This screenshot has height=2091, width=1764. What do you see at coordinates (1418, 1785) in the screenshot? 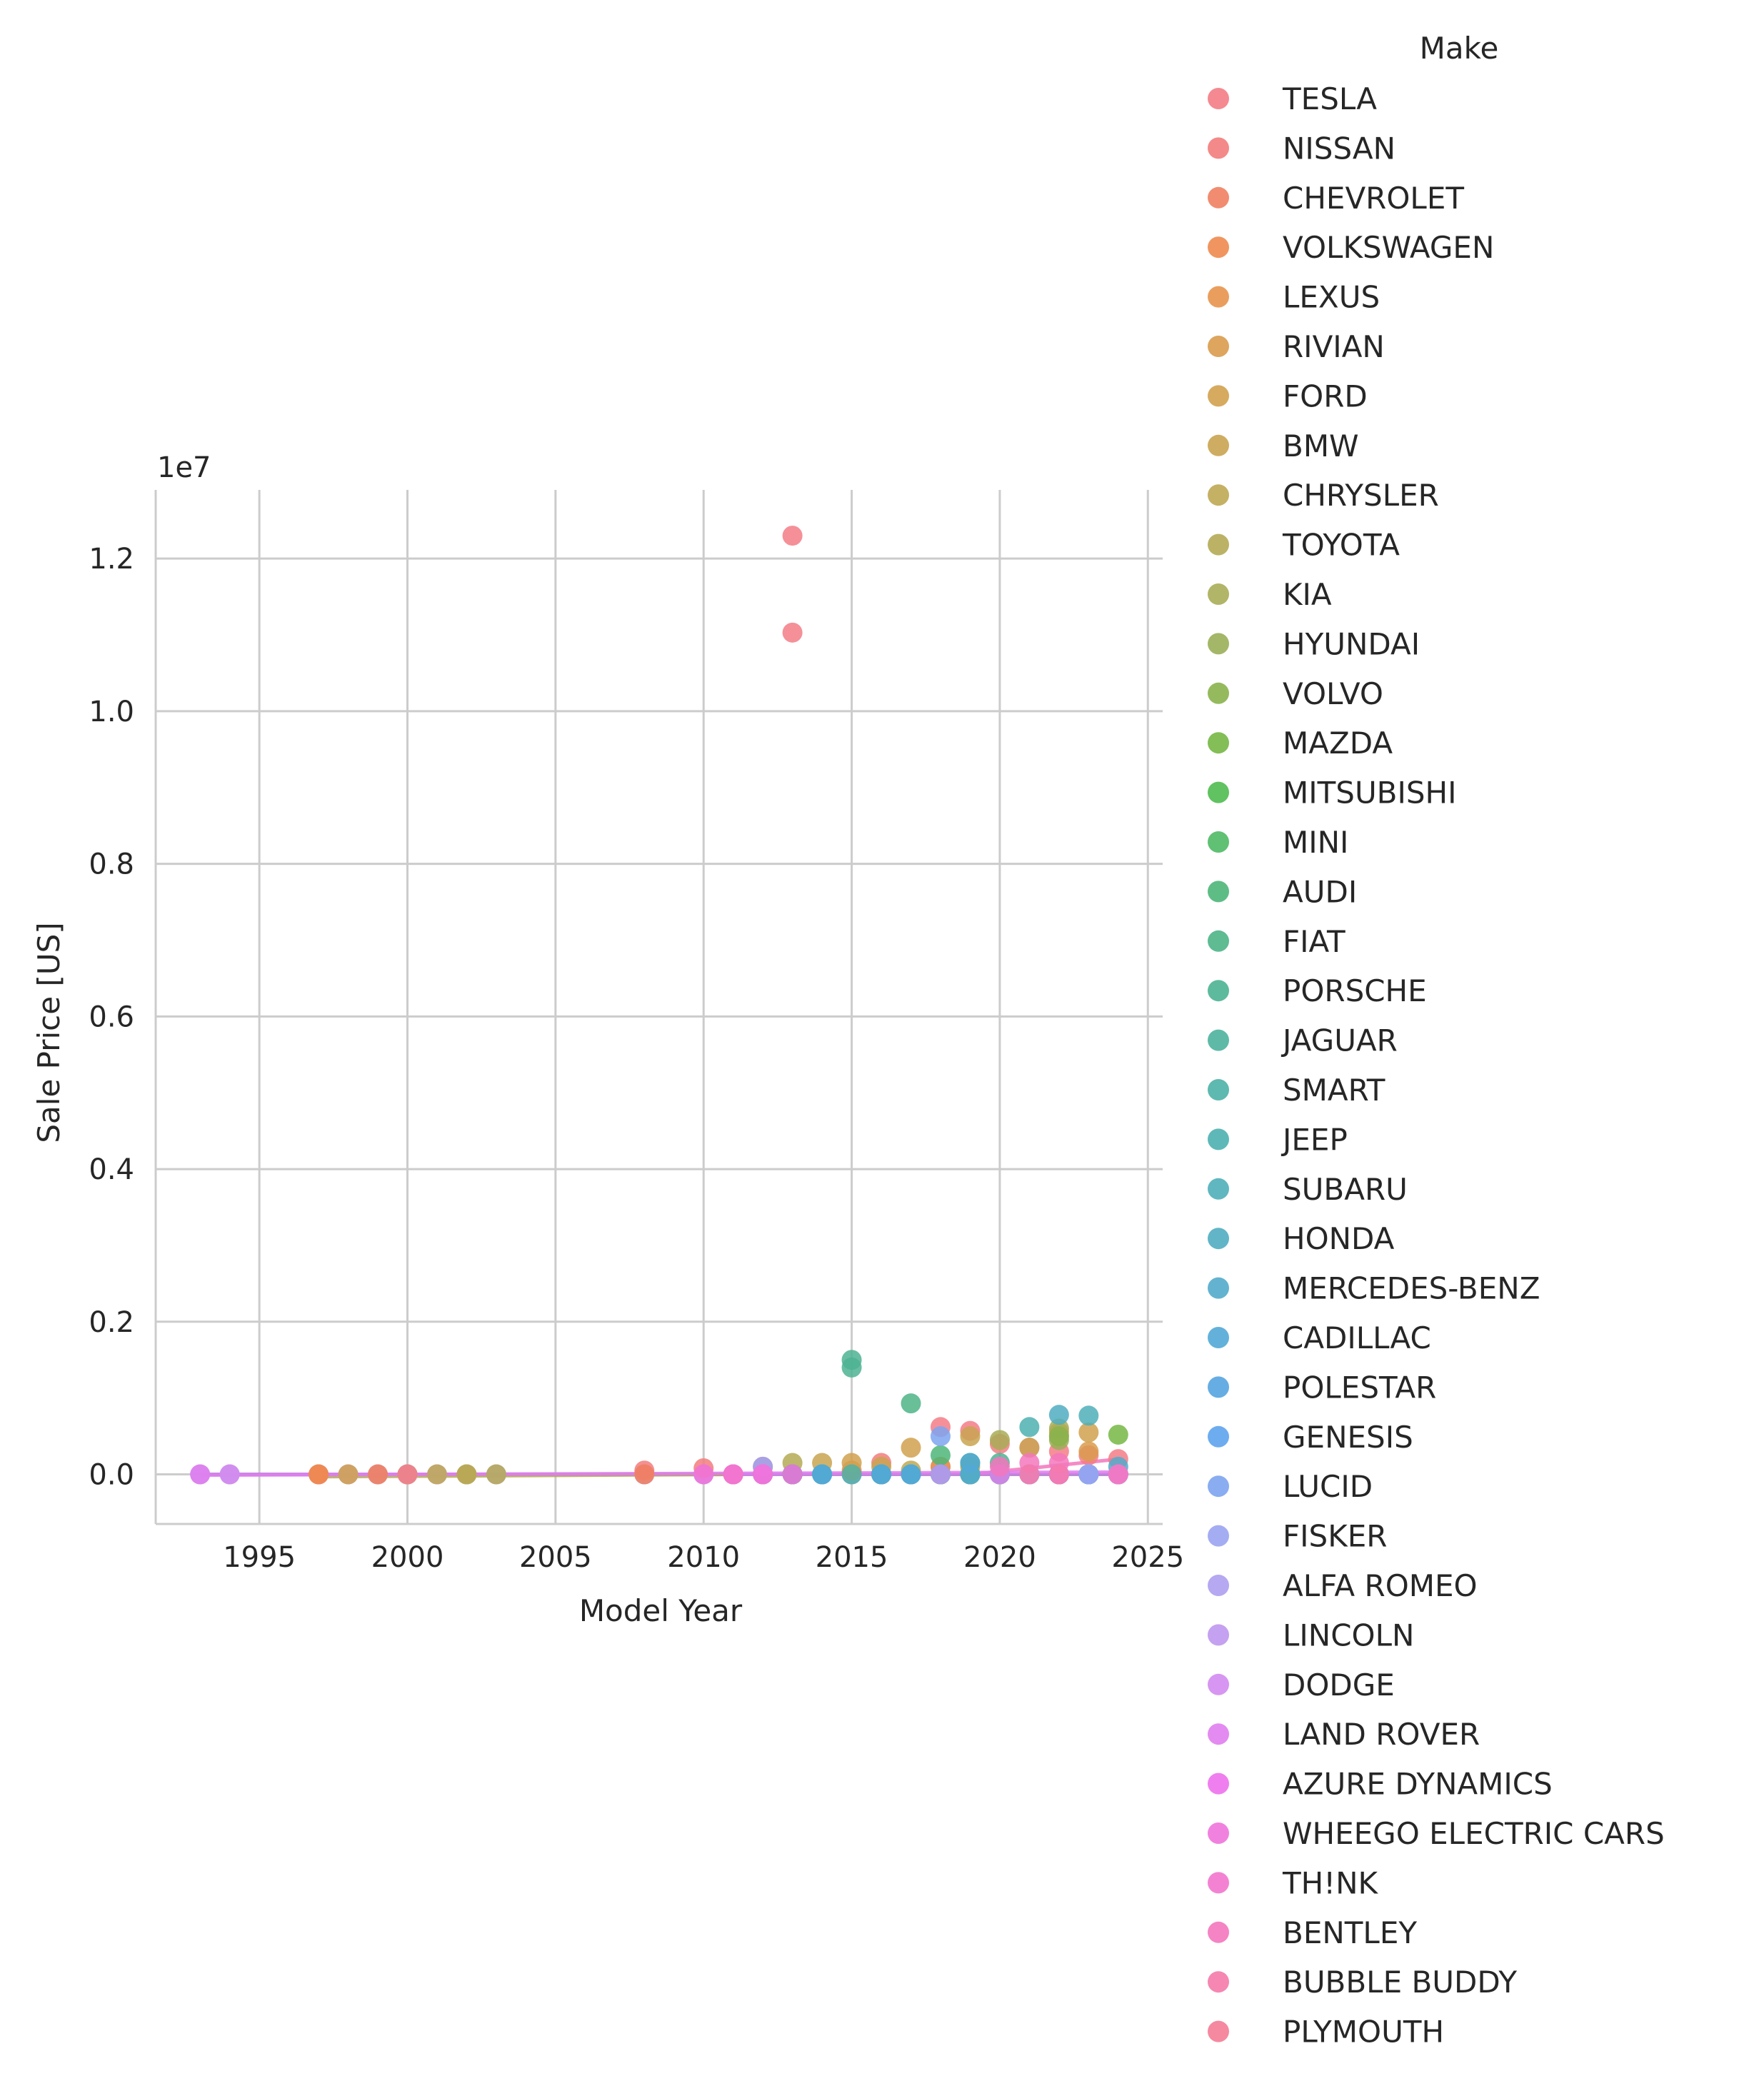
I see `legend-label-azure-dynamics: AZURE DYNAMICS` at bounding box center [1418, 1785].